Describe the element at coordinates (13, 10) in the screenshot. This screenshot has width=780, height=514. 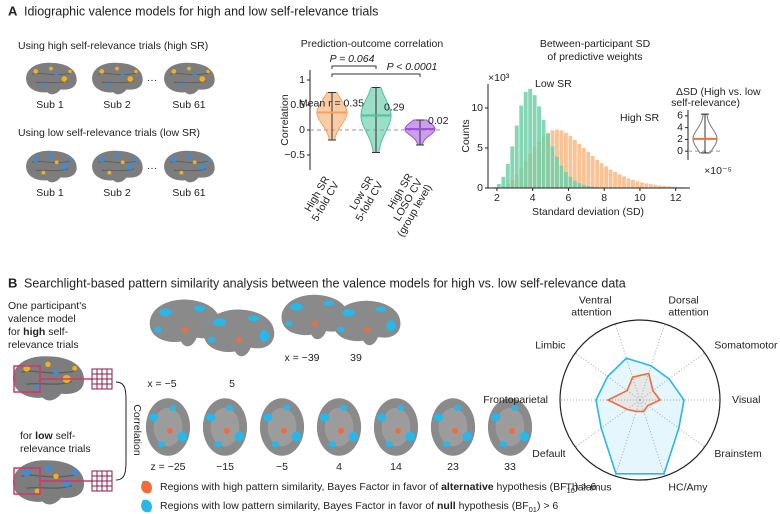
I see `panel-letter: A` at that location.